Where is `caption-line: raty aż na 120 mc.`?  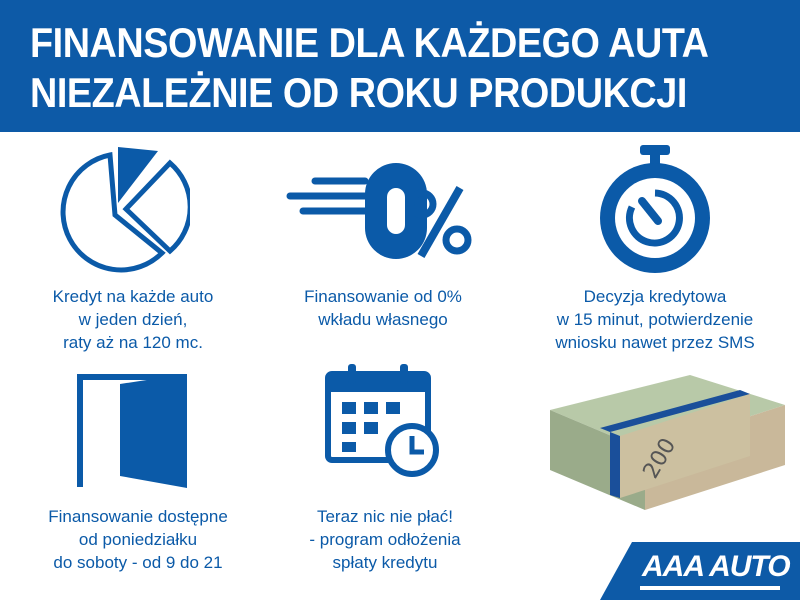 caption-line: raty aż na 120 mc. is located at coordinates (133, 342).